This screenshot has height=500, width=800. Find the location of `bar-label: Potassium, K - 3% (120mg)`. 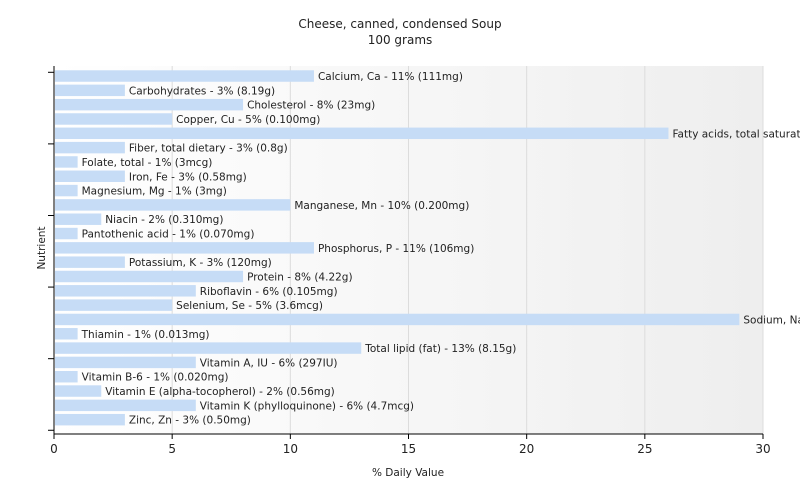

bar-label: Potassium, K - 3% (120mg) is located at coordinates (200, 263).